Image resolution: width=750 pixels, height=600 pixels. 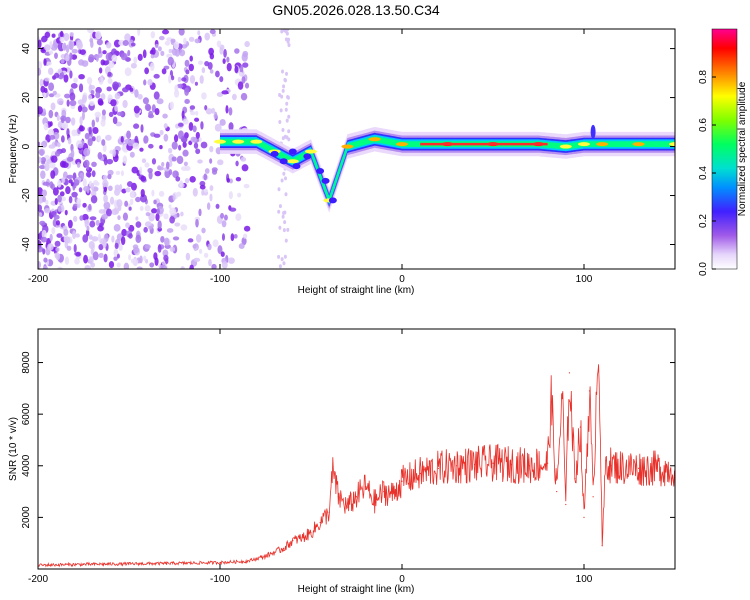 I want to click on spectrogram-ylabel: Frequency (Hz), so click(x=13, y=149).